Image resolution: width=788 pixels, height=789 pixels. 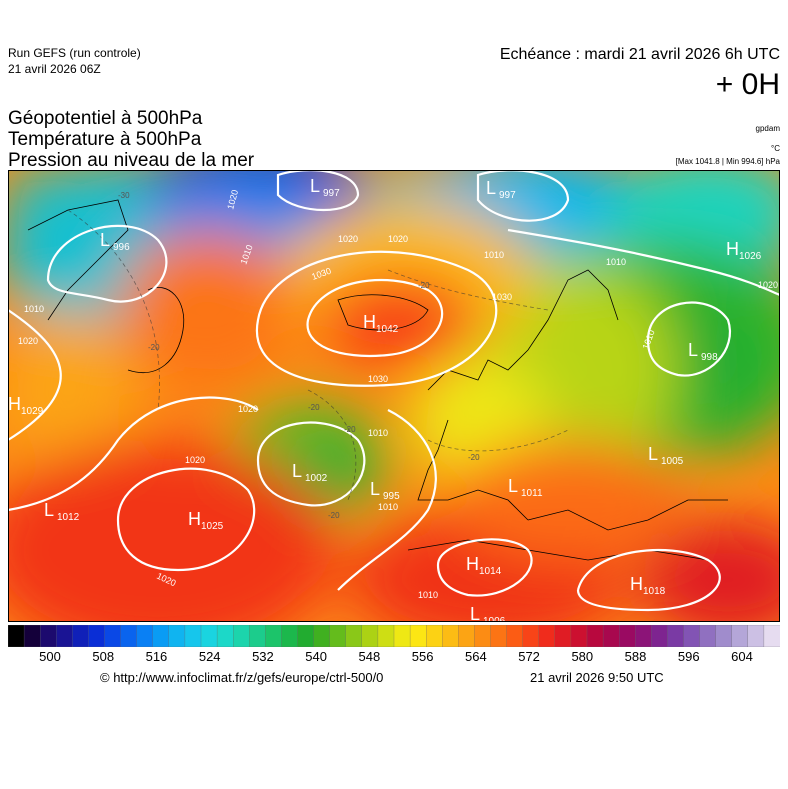 I want to click on colorbar-tick-label: 564, so click(x=475, y=656).